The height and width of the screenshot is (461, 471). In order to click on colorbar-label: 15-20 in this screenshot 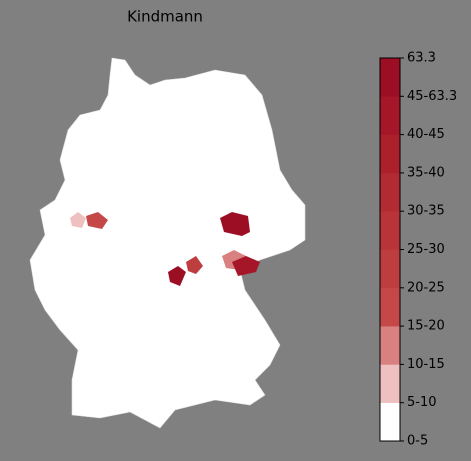, I will do `click(426, 326)`.